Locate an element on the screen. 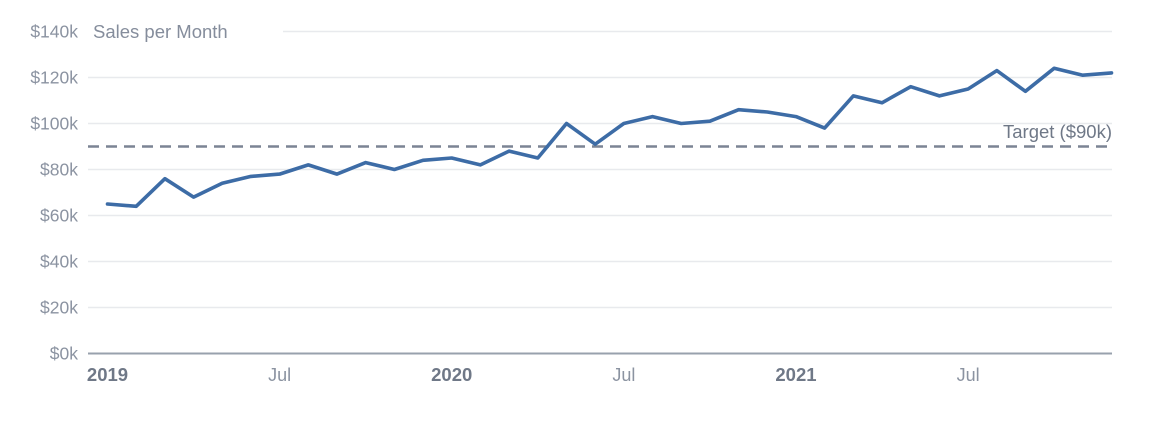 Image resolution: width=1156 pixels, height=424 pixels. y-tick-label: $120k is located at coordinates (54, 78).